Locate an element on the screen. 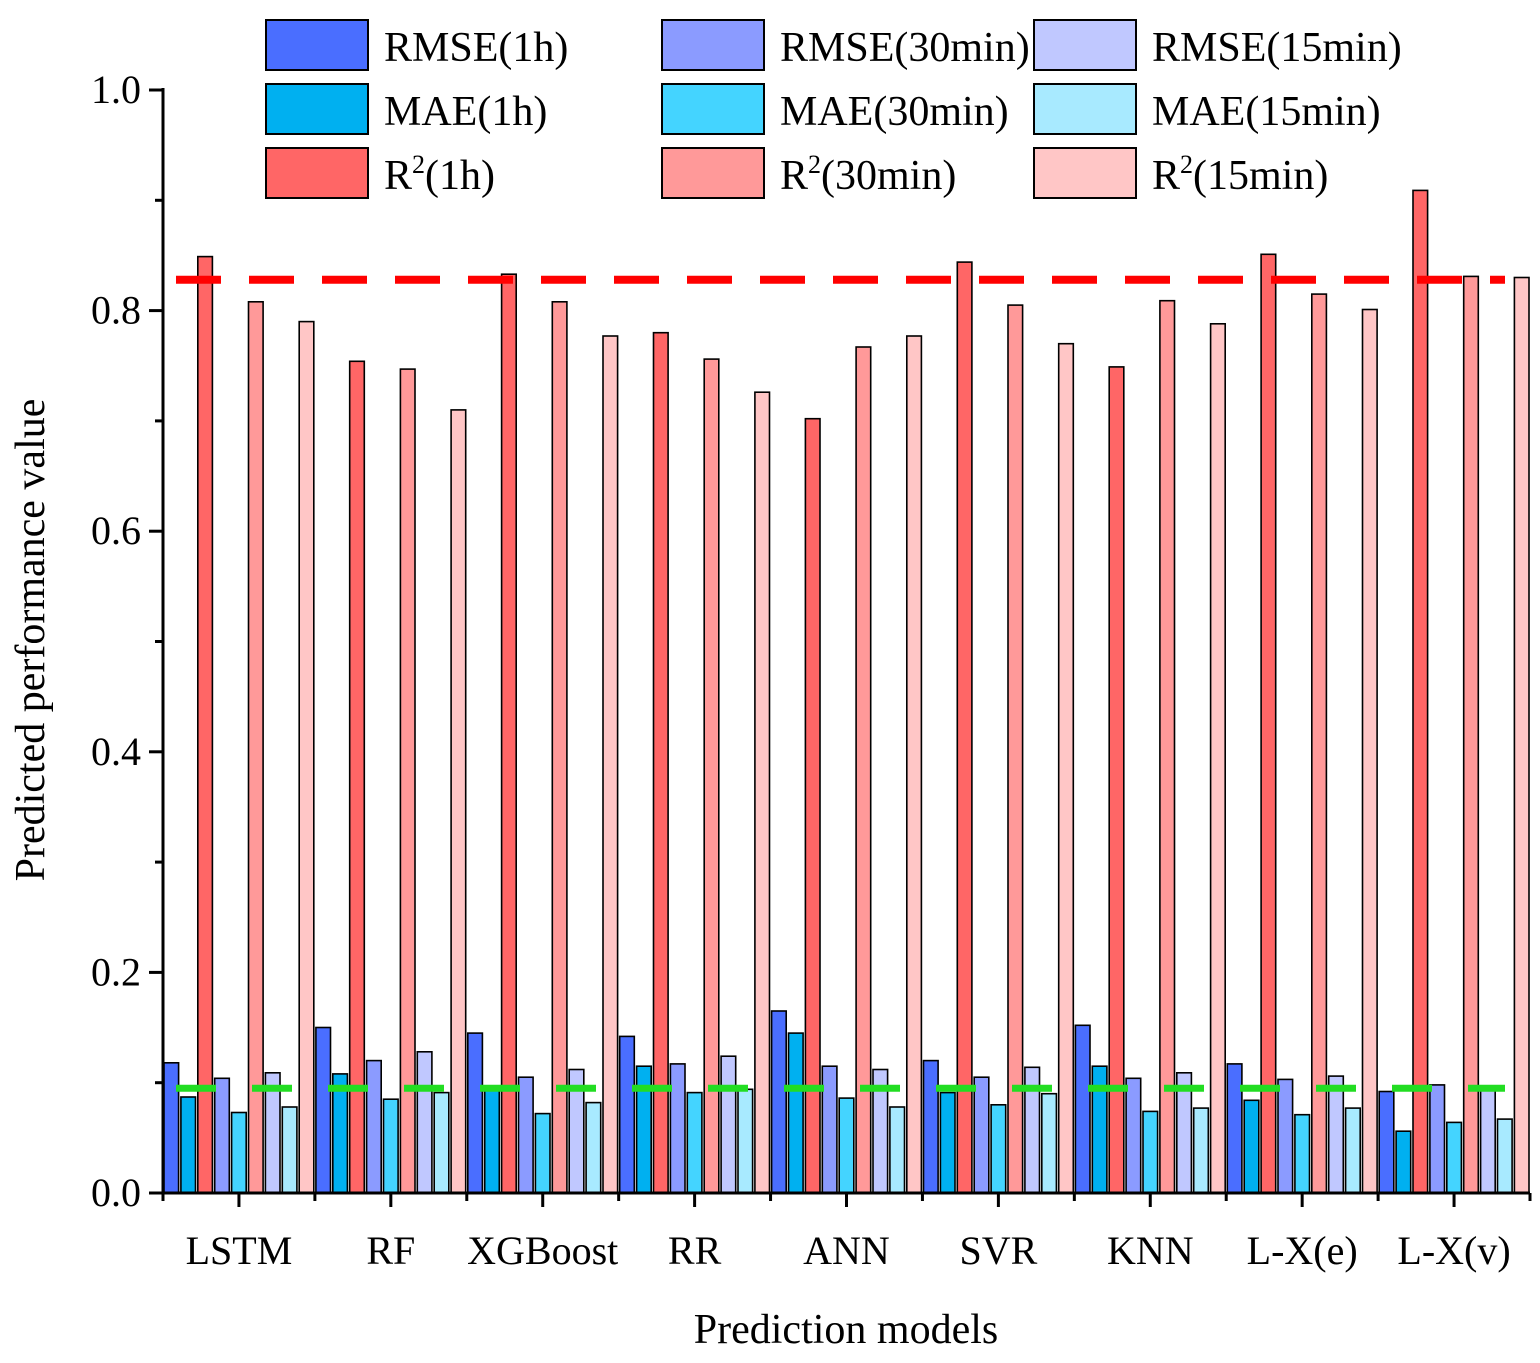  category-label-xgboost: XGBoost is located at coordinates (542, 1250).